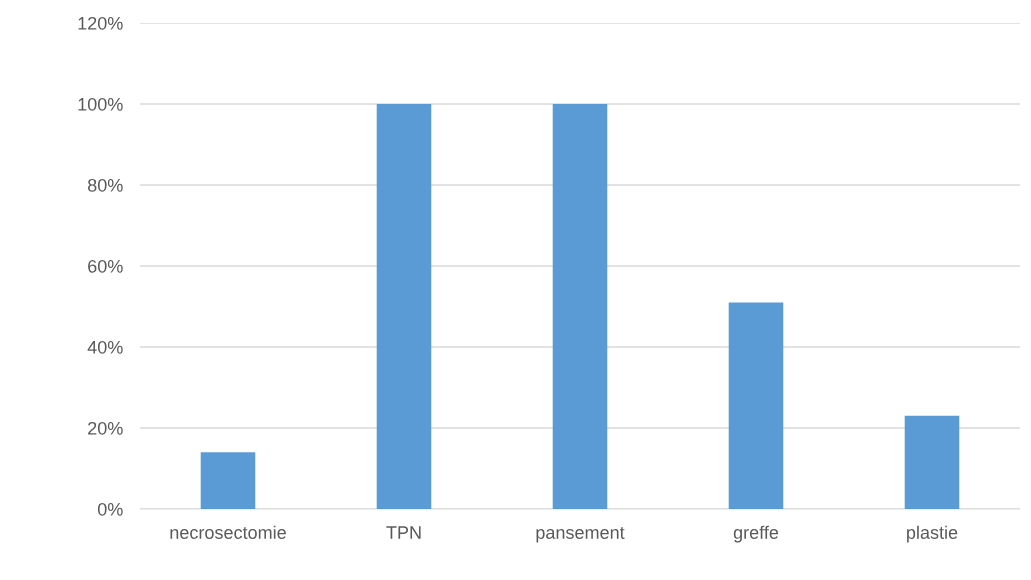 This screenshot has width=1031, height=580. Describe the element at coordinates (228, 532) in the screenshot. I see `x-tick-label: necrosectomie` at that location.